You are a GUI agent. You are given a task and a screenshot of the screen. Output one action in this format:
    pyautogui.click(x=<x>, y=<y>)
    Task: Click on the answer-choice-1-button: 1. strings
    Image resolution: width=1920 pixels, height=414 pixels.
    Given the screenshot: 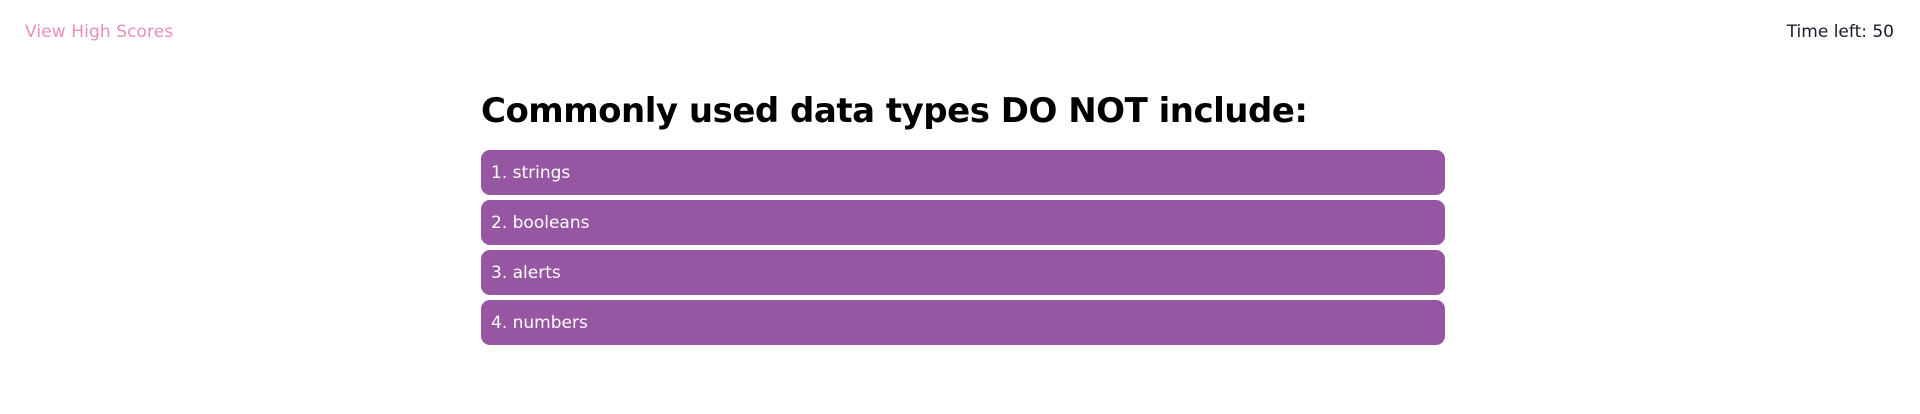 What is the action you would take?
    pyautogui.click(x=963, y=172)
    